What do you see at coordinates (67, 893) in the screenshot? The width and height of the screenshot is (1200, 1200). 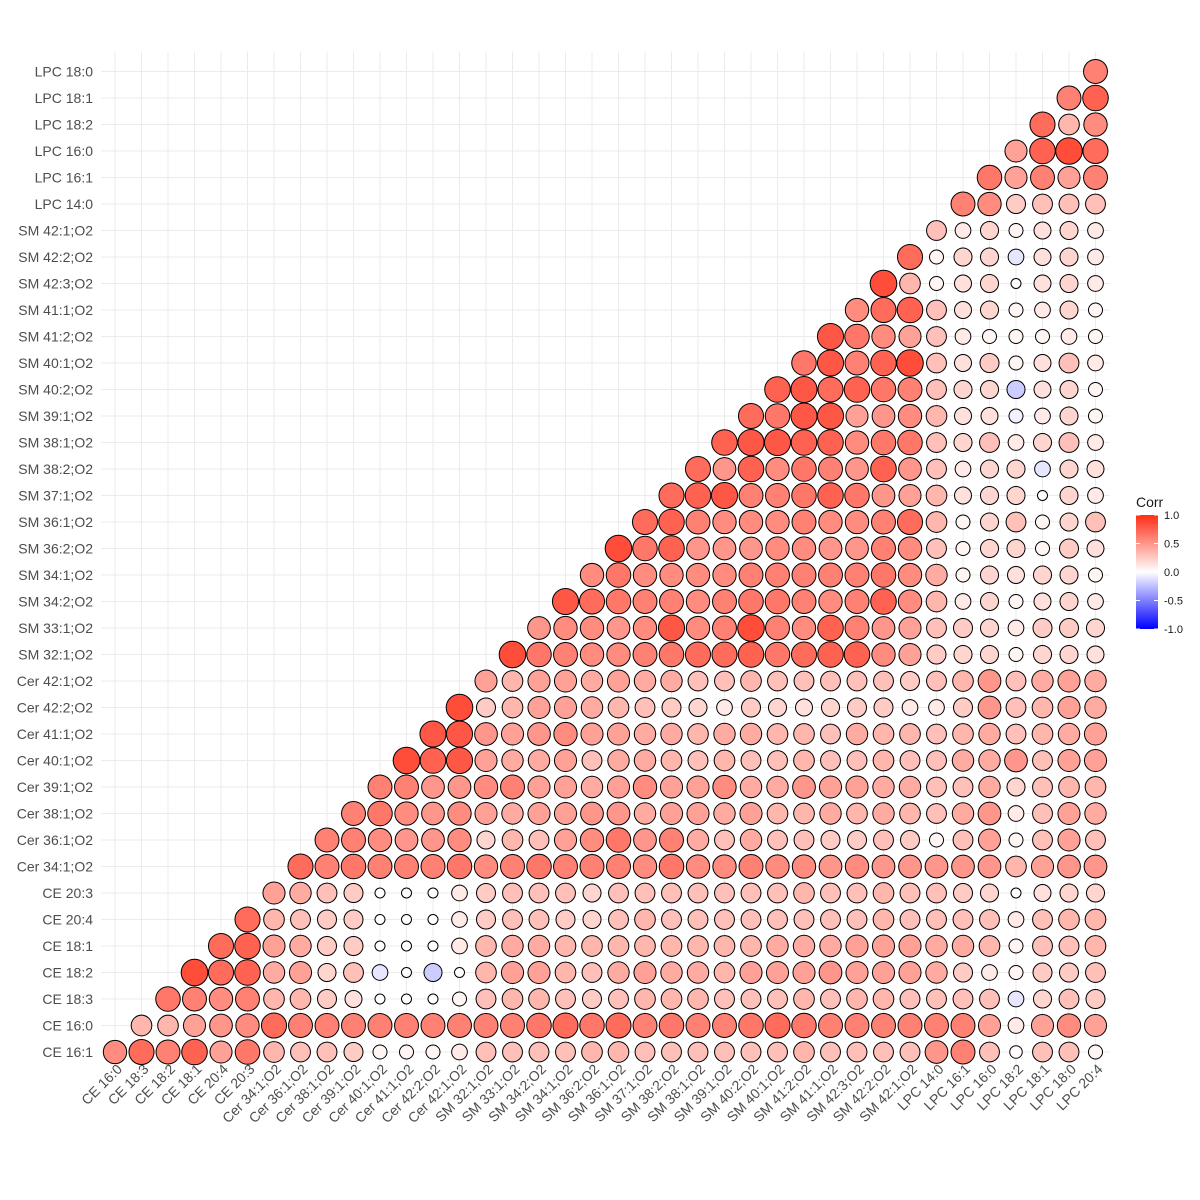 I see `y-tick-label: CE 20:3` at bounding box center [67, 893].